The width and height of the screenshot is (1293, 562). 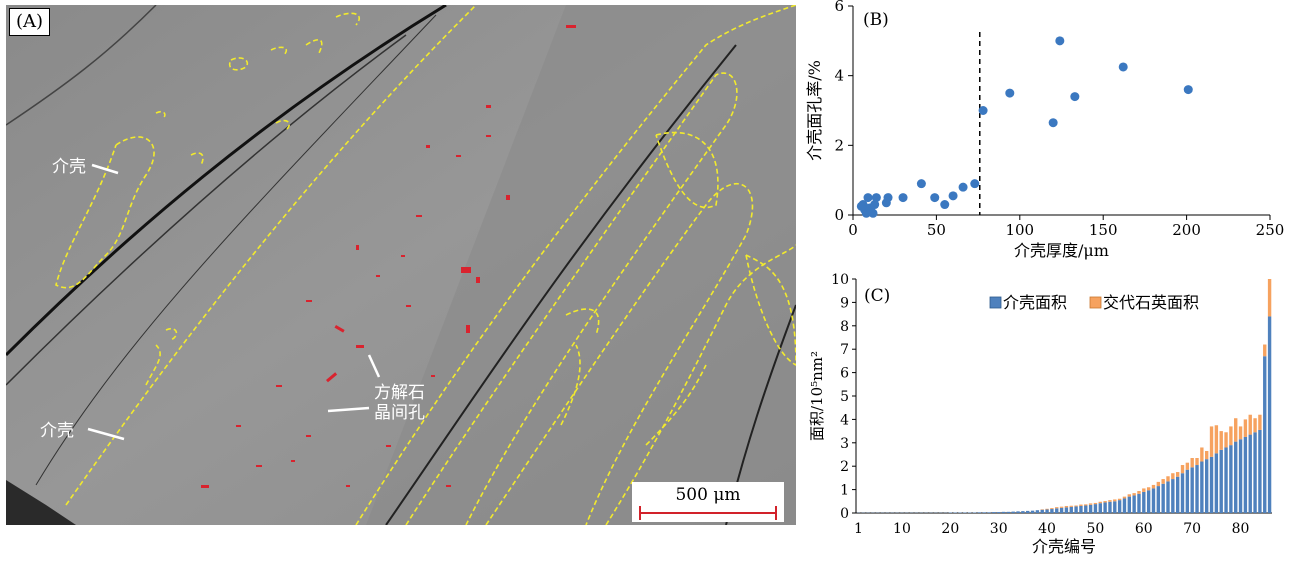 What do you see at coordinates (839, 145) in the screenshot?
I see `y-tick-label: 2` at bounding box center [839, 145].